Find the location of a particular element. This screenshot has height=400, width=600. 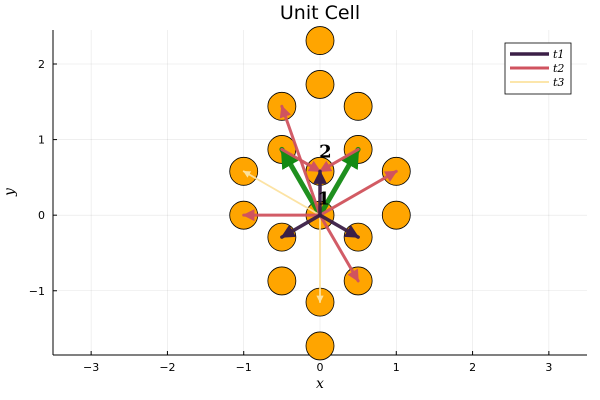

hopping-vectors is located at coordinates (320, 203).